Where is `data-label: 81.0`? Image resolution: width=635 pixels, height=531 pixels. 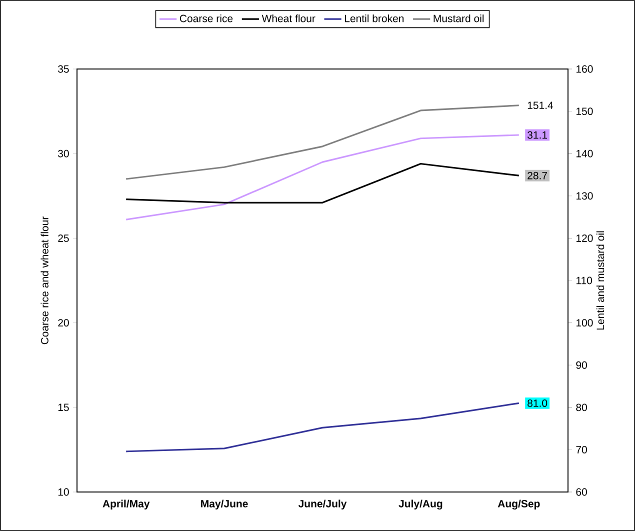
data-label: 81.0 is located at coordinates (538, 403).